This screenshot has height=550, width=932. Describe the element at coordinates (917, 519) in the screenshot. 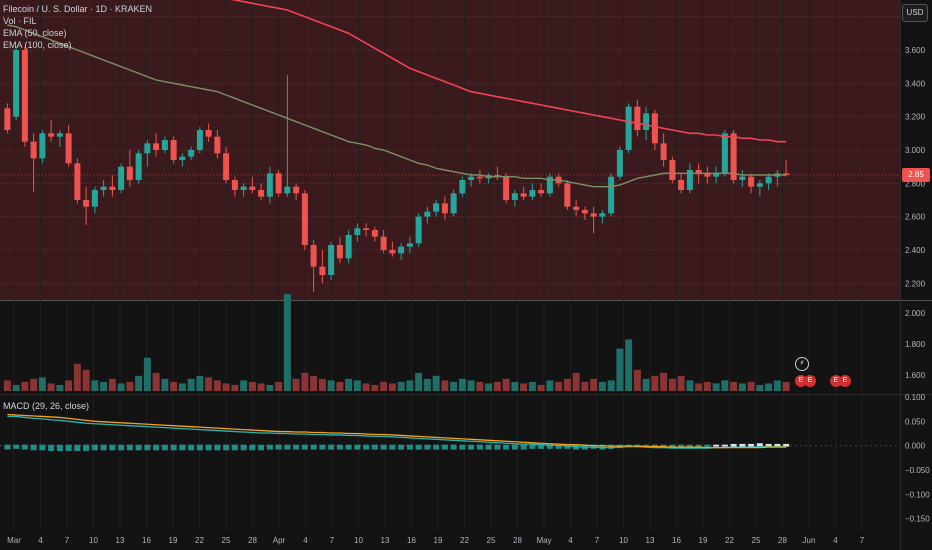

I see `macd-tick-label: −0.150` at that location.